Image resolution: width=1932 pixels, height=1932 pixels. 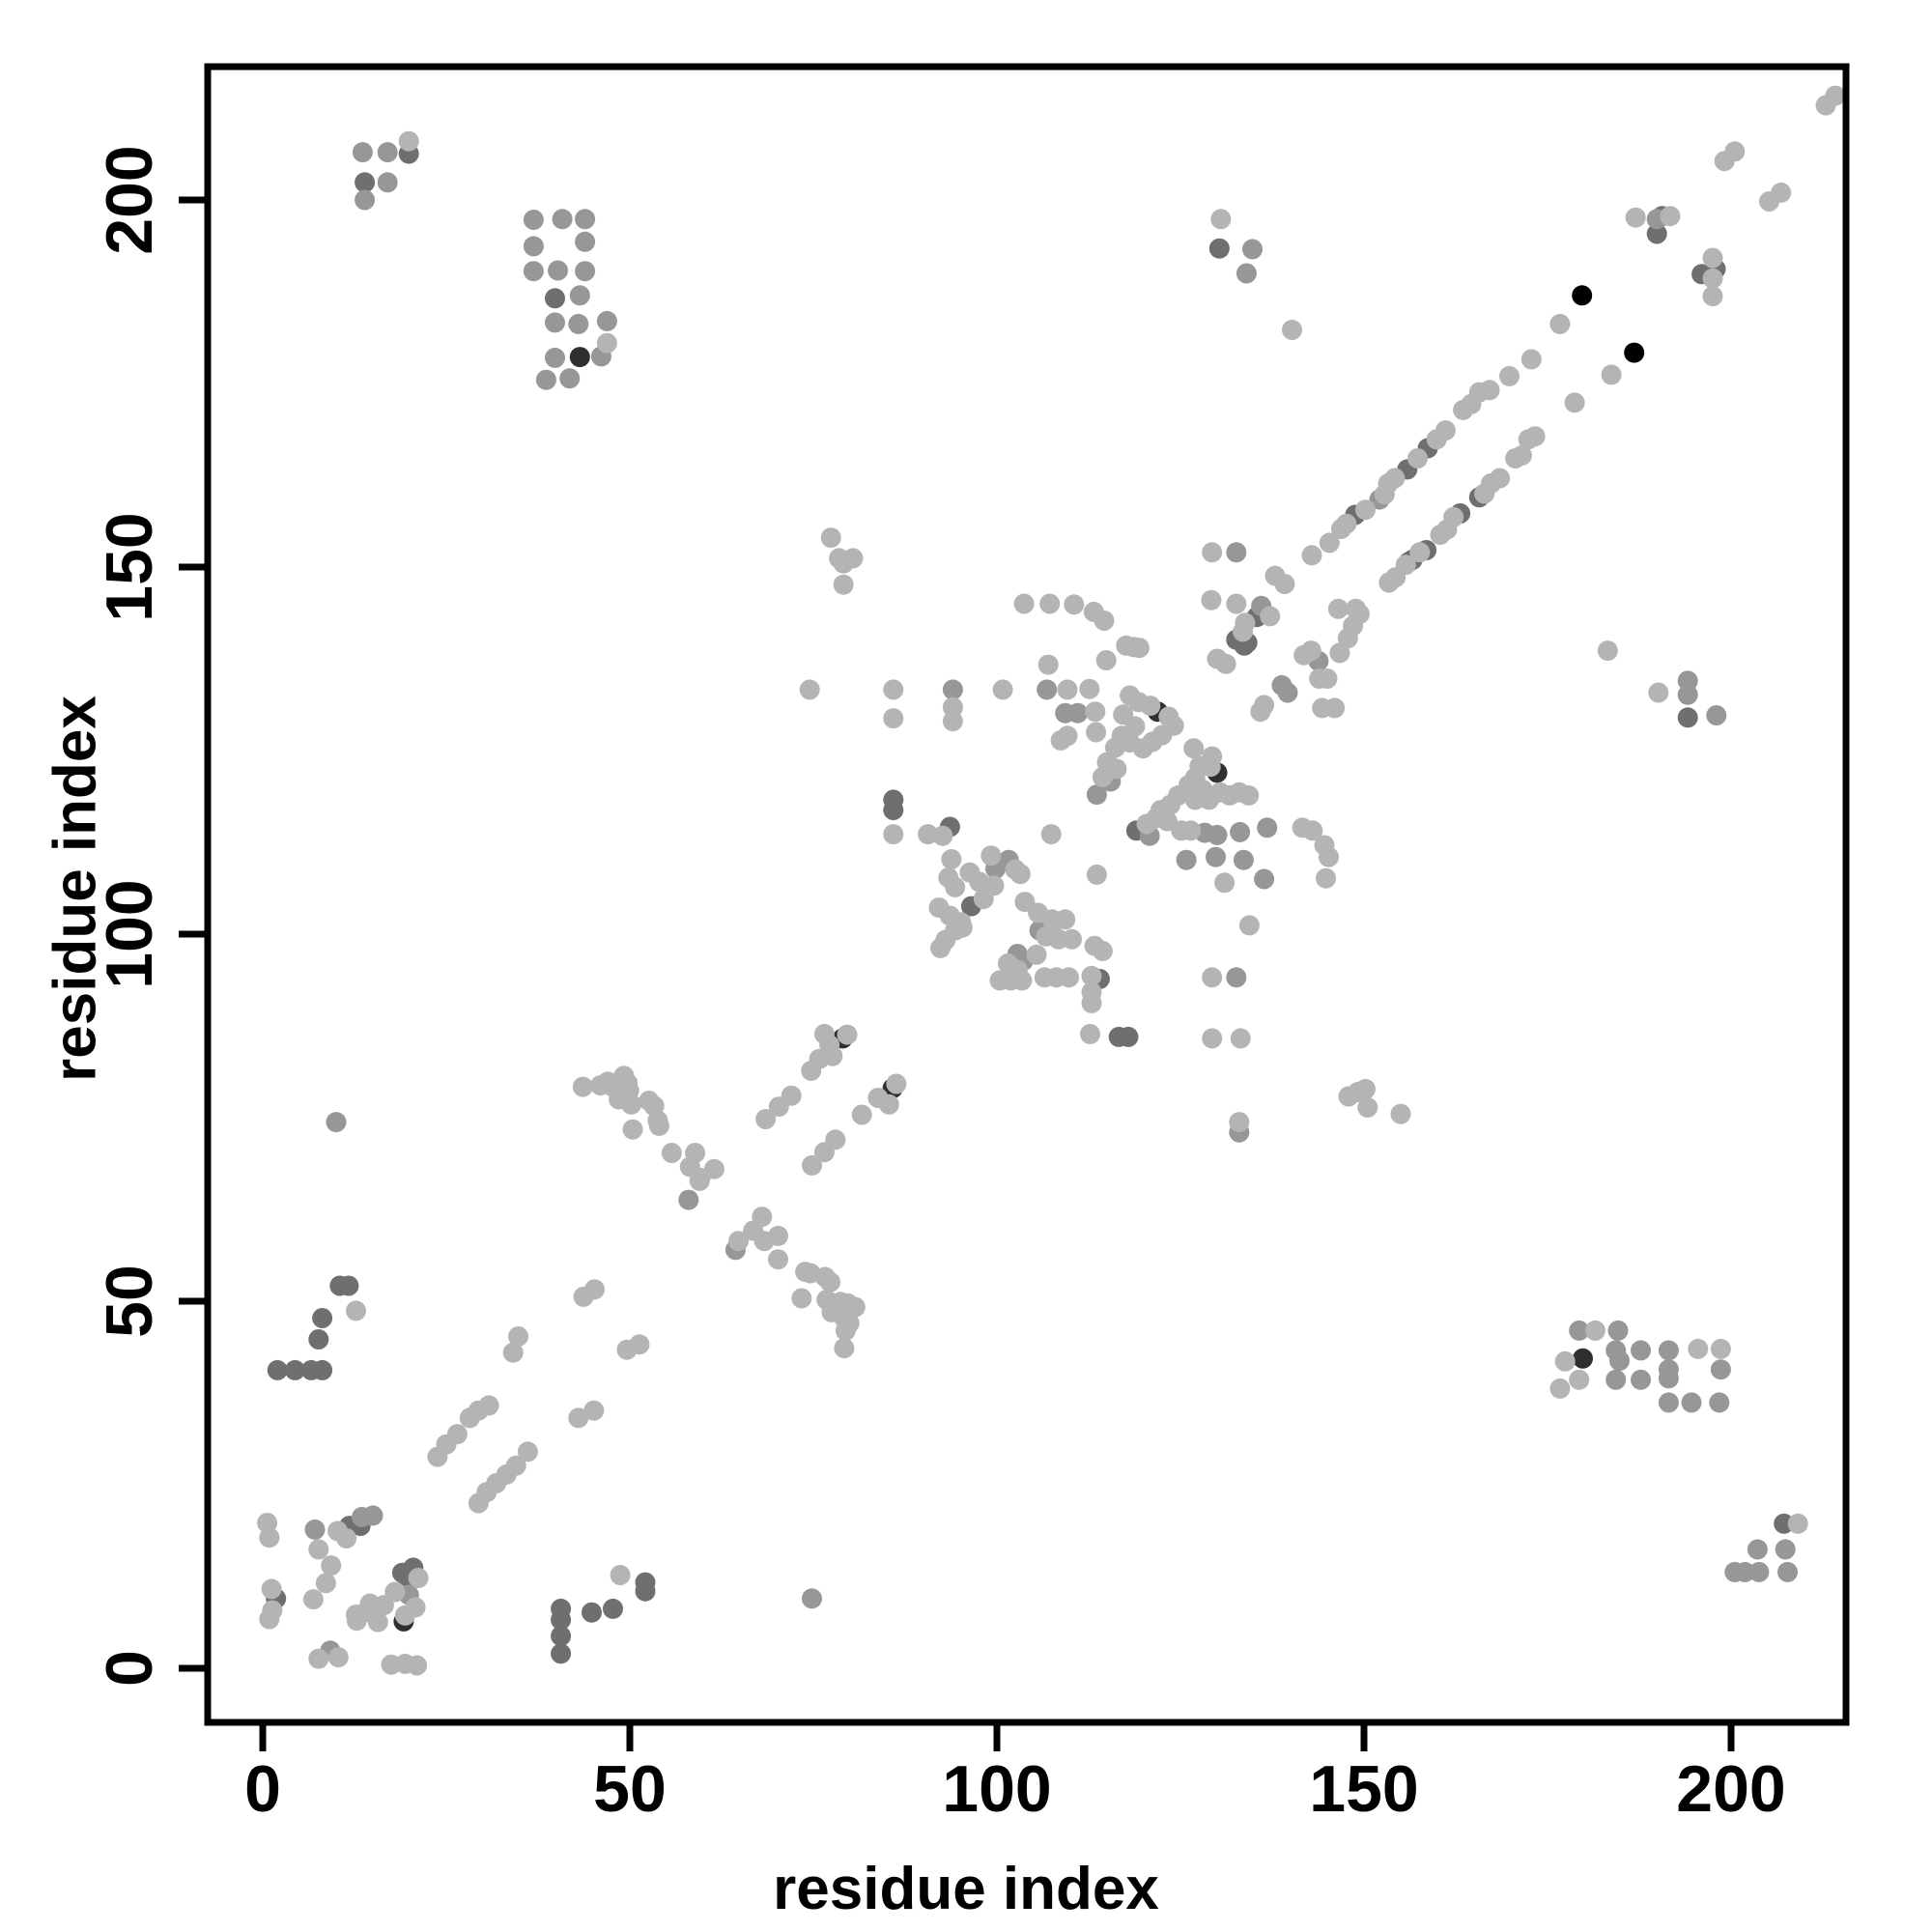 I want to click on x-tick-label: 100, so click(x=996, y=1789).